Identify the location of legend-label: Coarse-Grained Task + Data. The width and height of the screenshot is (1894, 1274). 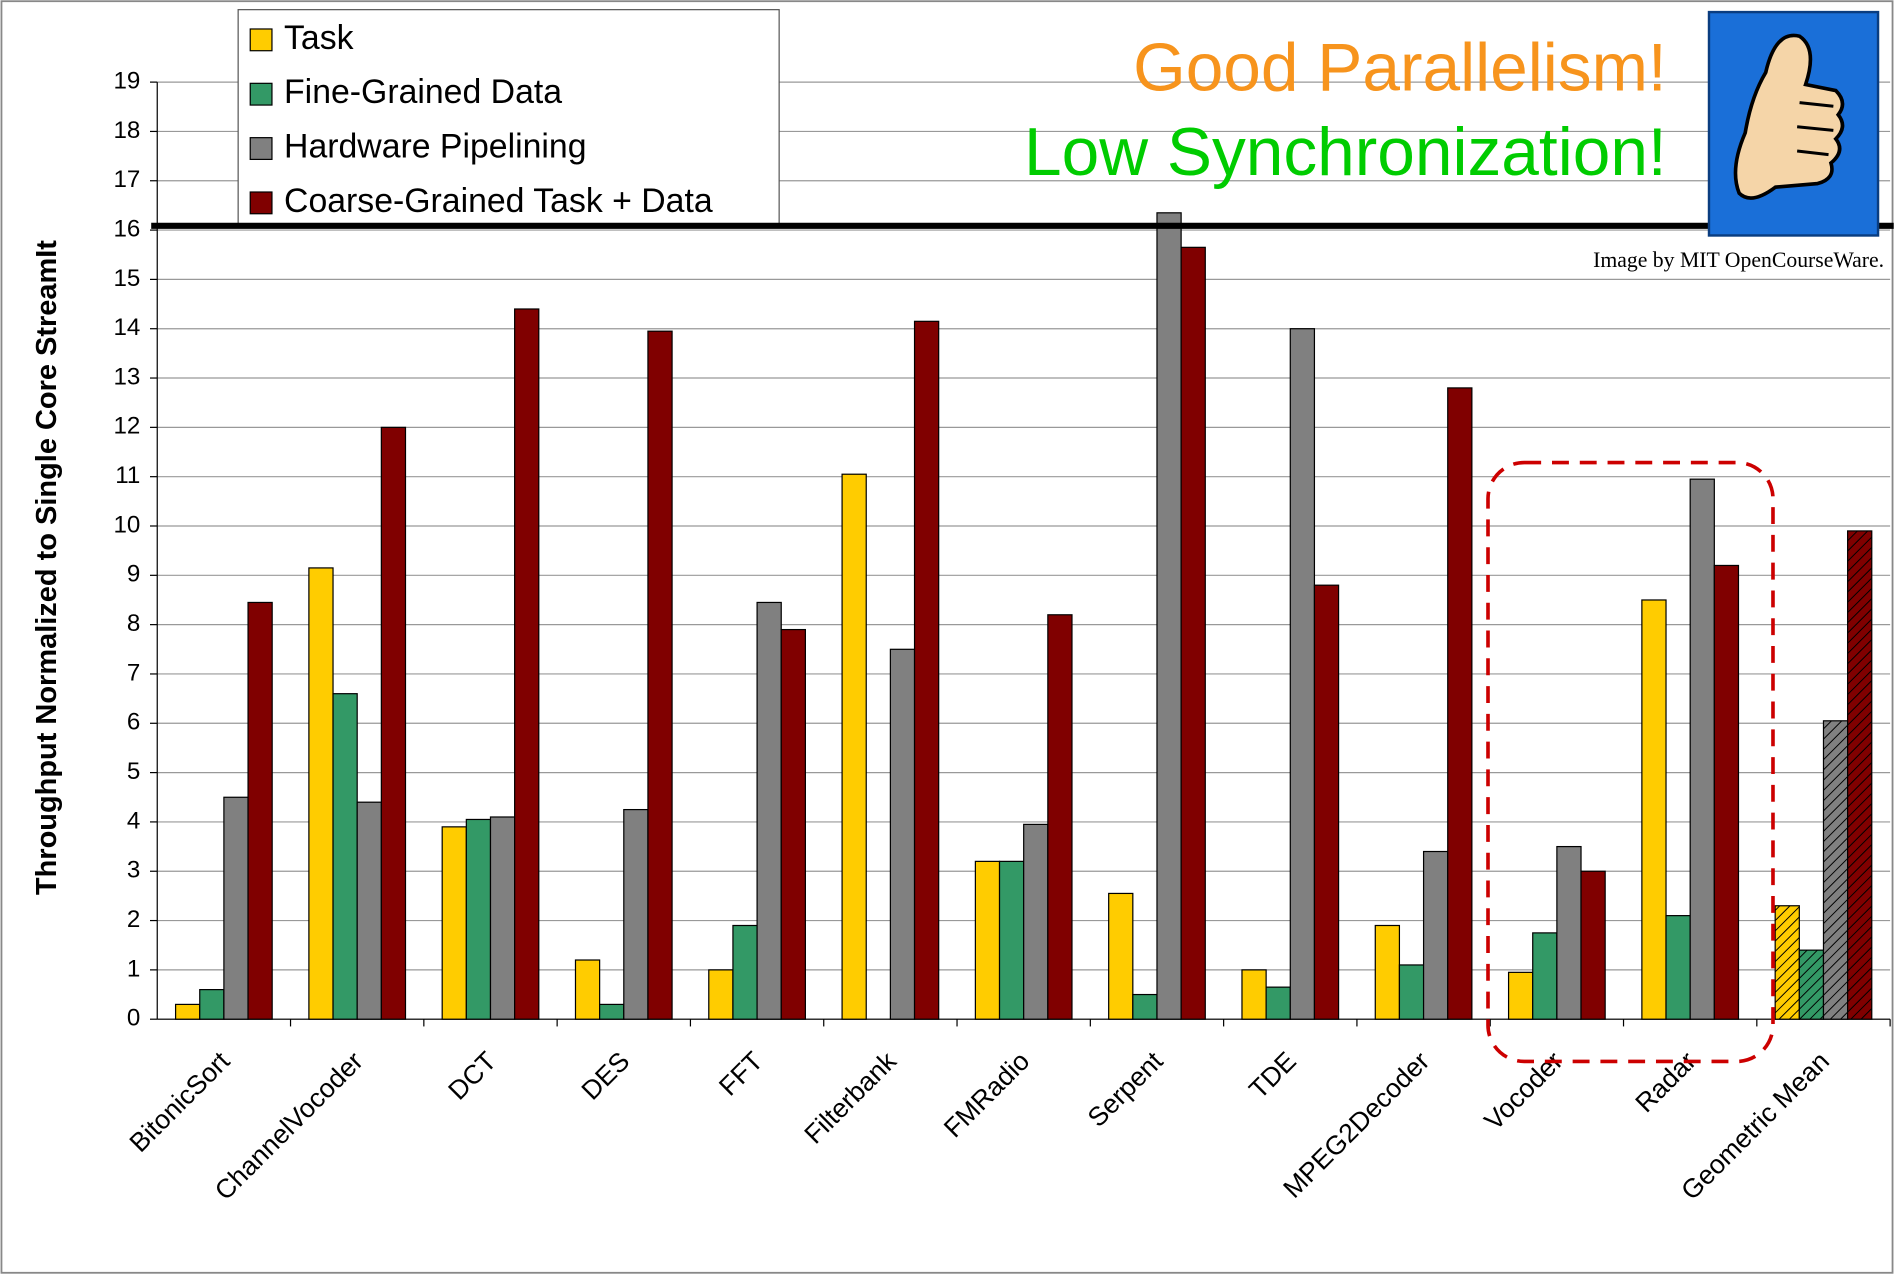
(498, 201).